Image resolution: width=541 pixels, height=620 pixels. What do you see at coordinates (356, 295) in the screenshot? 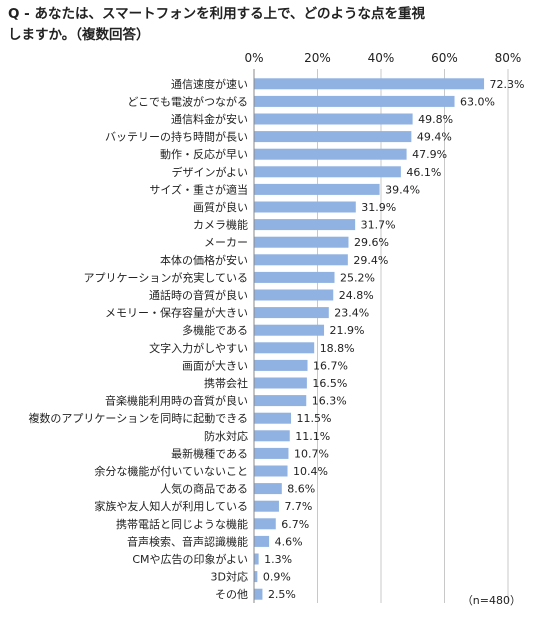
I see `value-label: 24.8%` at bounding box center [356, 295].